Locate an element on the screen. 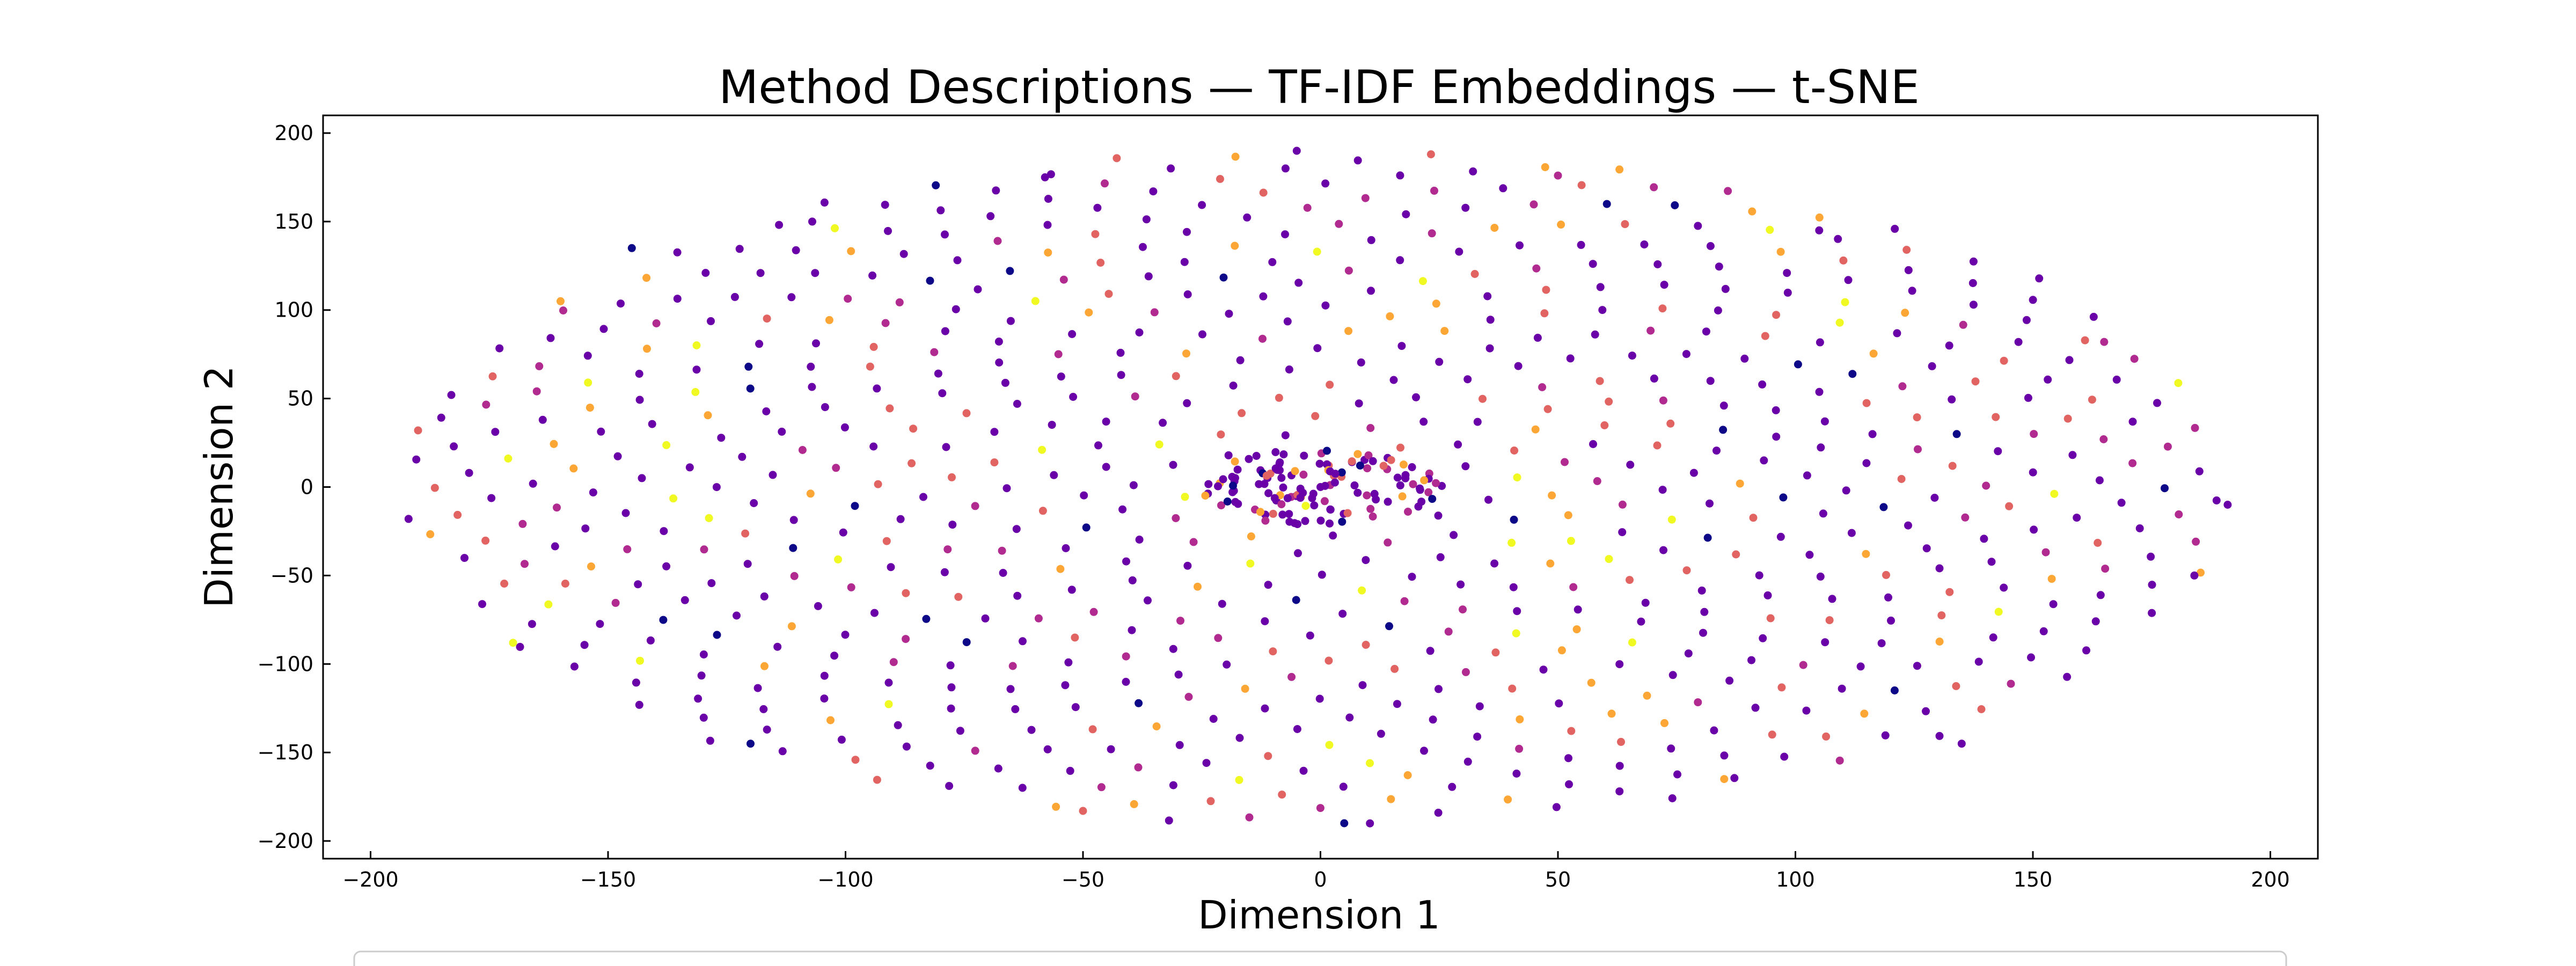 The image size is (2576, 966). x-axis-label: Dimension 1 is located at coordinates (1319, 915).